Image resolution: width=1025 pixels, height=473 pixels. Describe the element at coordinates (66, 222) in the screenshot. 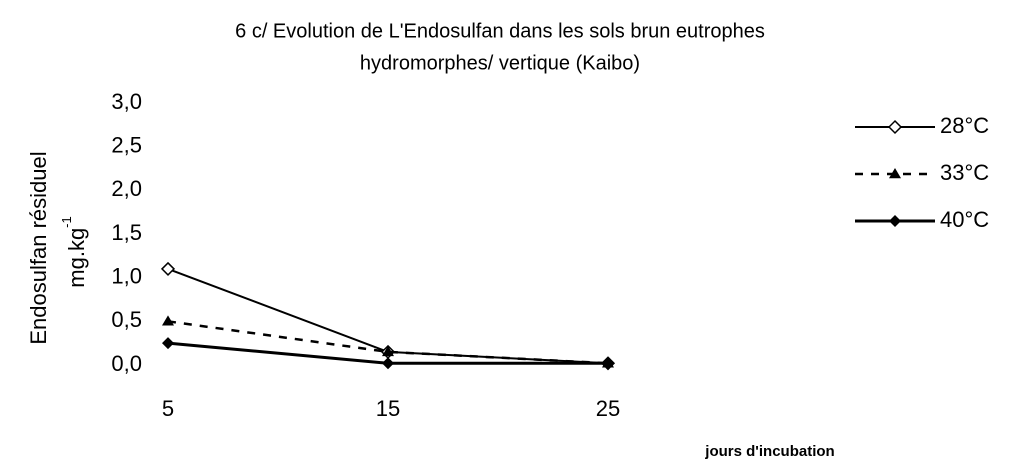

I see `y-unit-exponent: -1` at that location.